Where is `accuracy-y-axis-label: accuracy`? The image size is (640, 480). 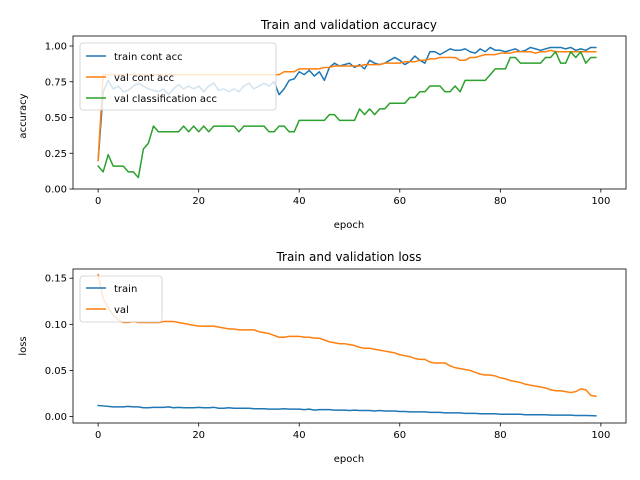
accuracy-y-axis-label: accuracy is located at coordinates (23, 115).